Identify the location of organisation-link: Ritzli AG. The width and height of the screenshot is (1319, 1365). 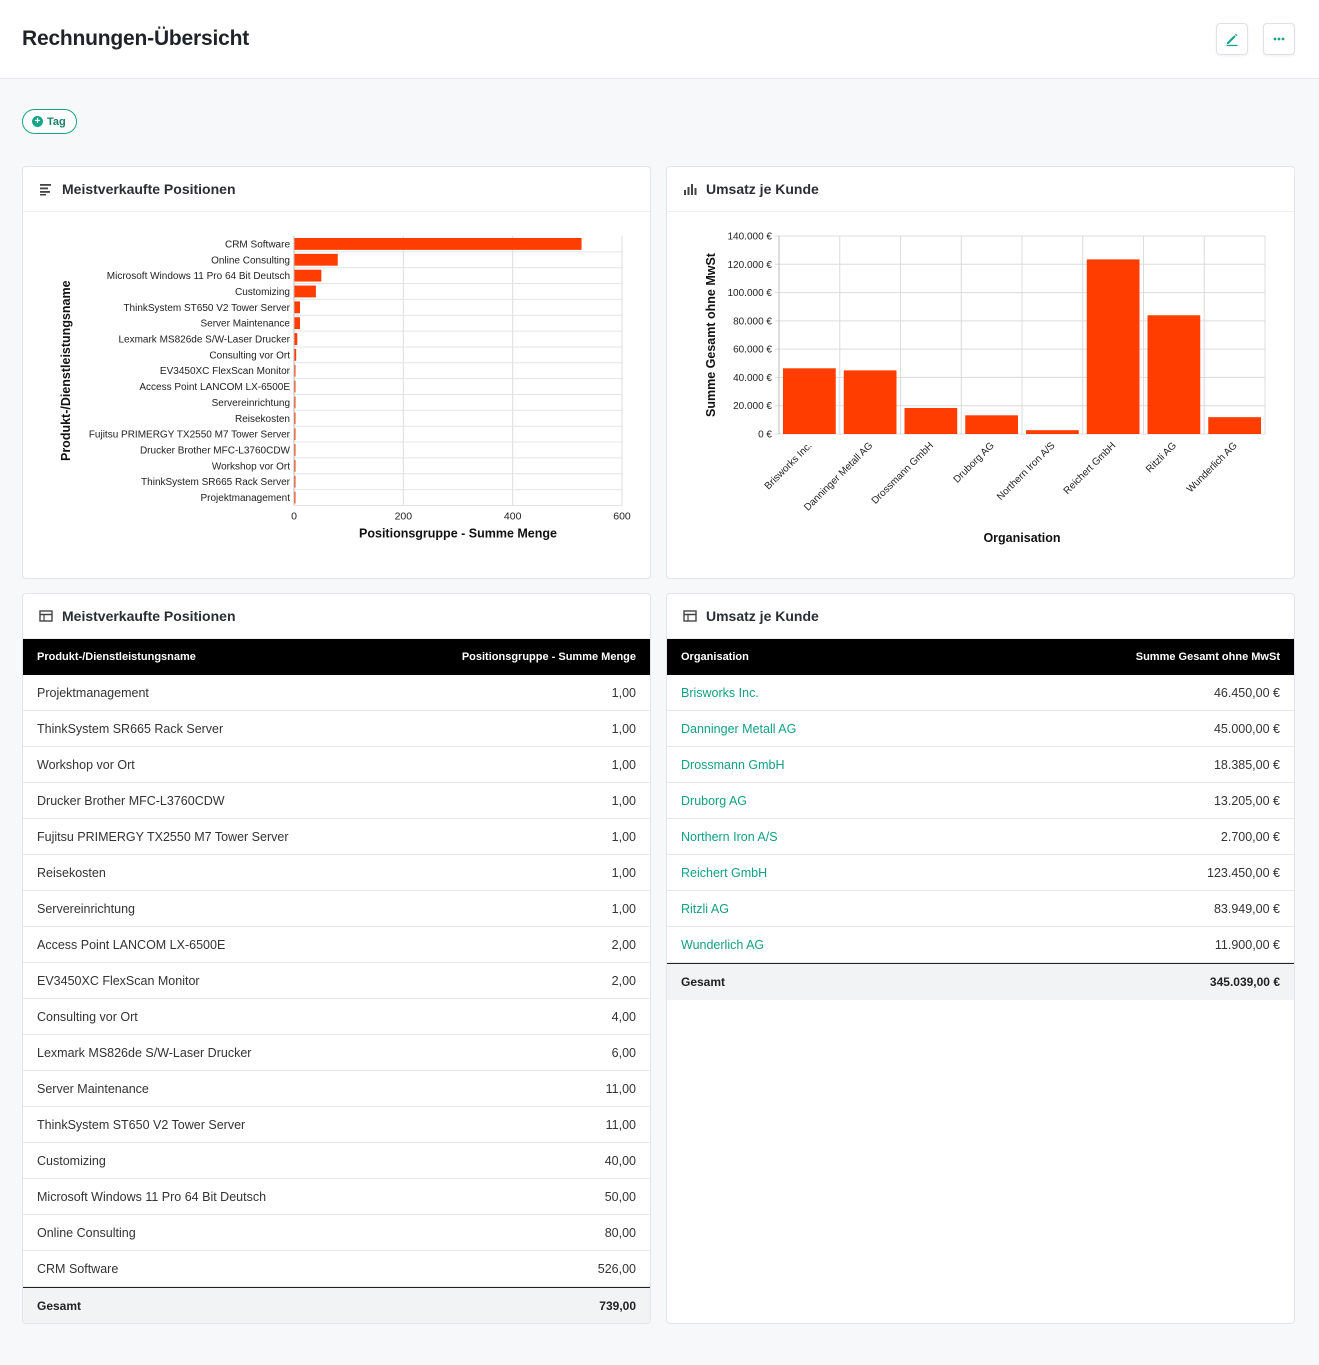
(705, 908).